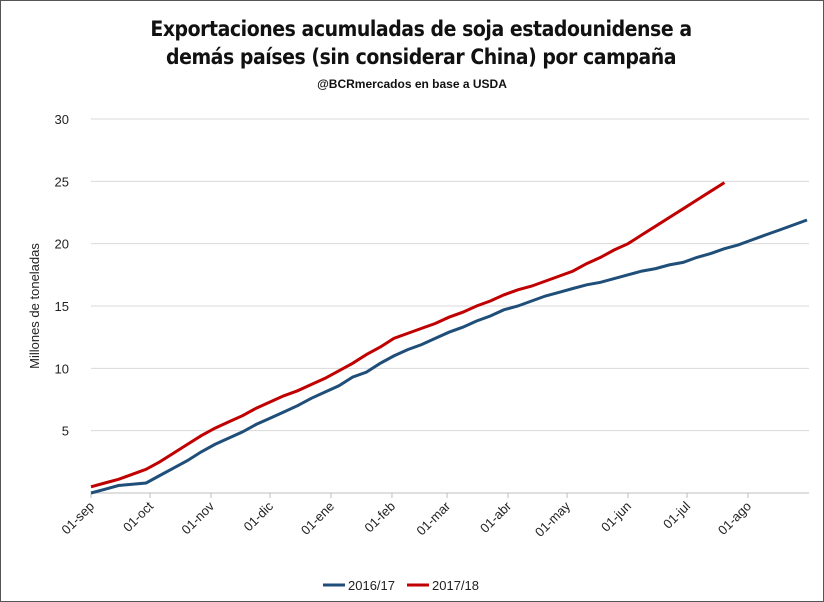  What do you see at coordinates (138, 516) in the screenshot?
I see `x-tick-label: 01-oct` at bounding box center [138, 516].